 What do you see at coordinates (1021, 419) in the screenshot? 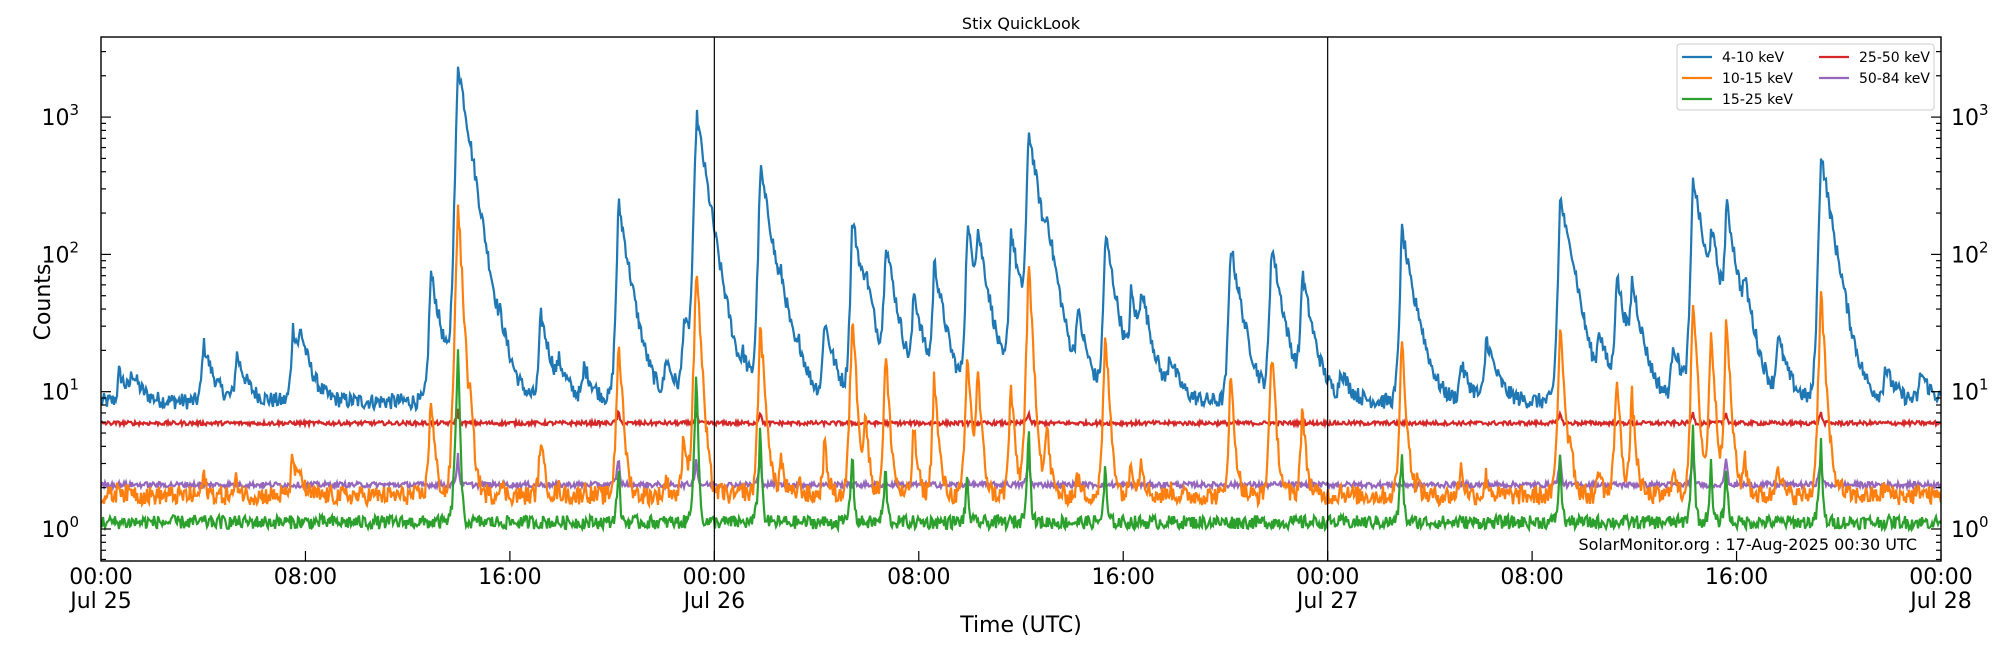
I see `series-line-25-50kev` at bounding box center [1021, 419].